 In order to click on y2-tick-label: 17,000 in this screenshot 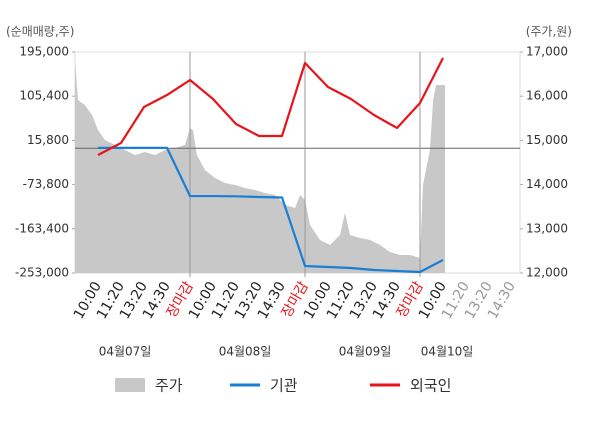, I will do `click(547, 52)`.